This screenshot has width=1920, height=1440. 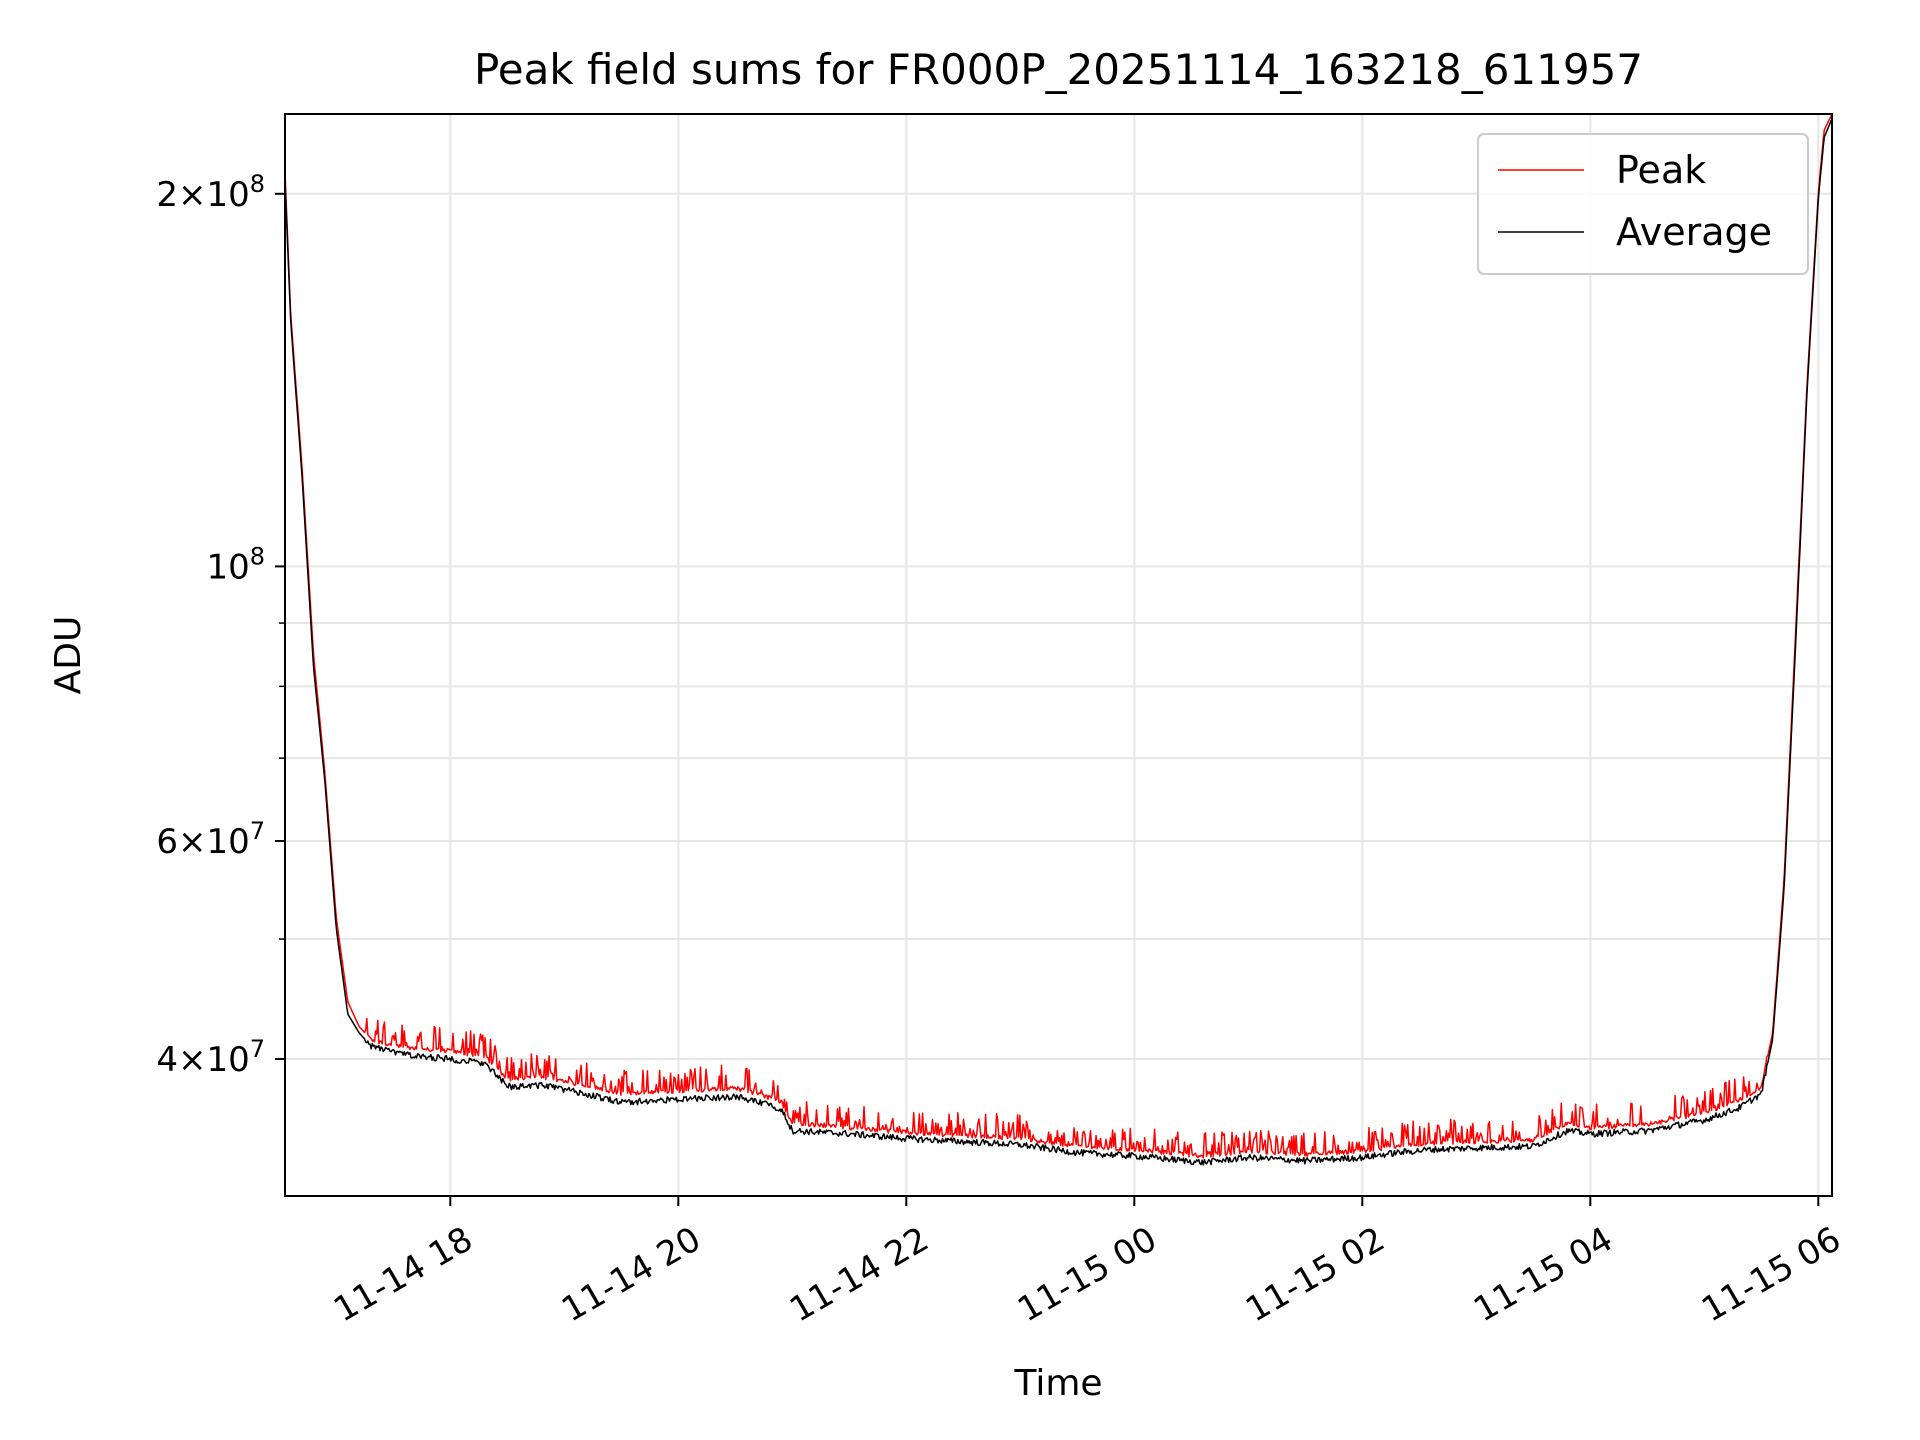 I want to click on legend-box, so click(x=1643, y=204).